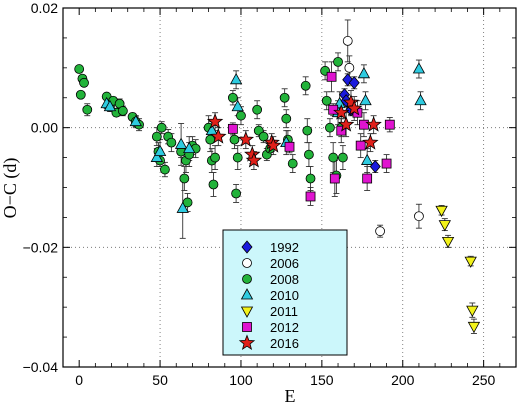 Image resolution: width=520 pixels, height=408 pixels. What do you see at coordinates (41, 247) in the screenshot?
I see `y-tick-label: −0.02` at bounding box center [41, 247].